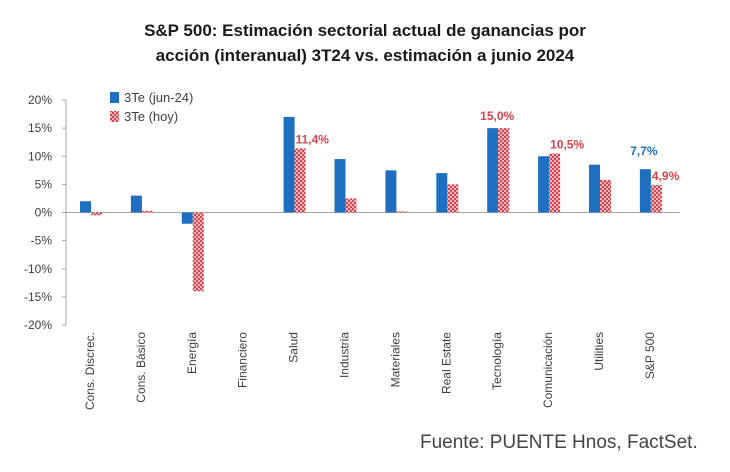  I want to click on x-tick-label: Comunicación, so click(548, 370).